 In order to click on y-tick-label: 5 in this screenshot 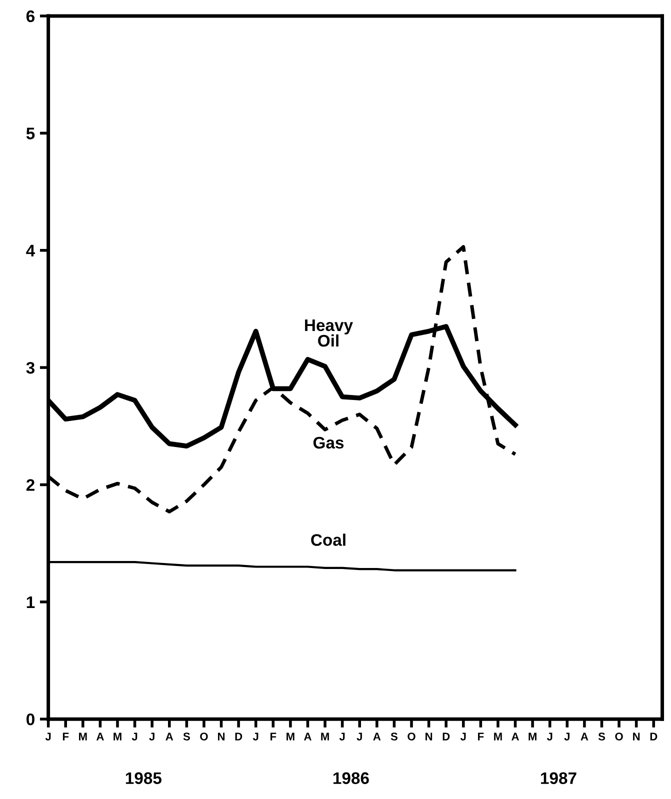, I will do `click(30, 134)`.